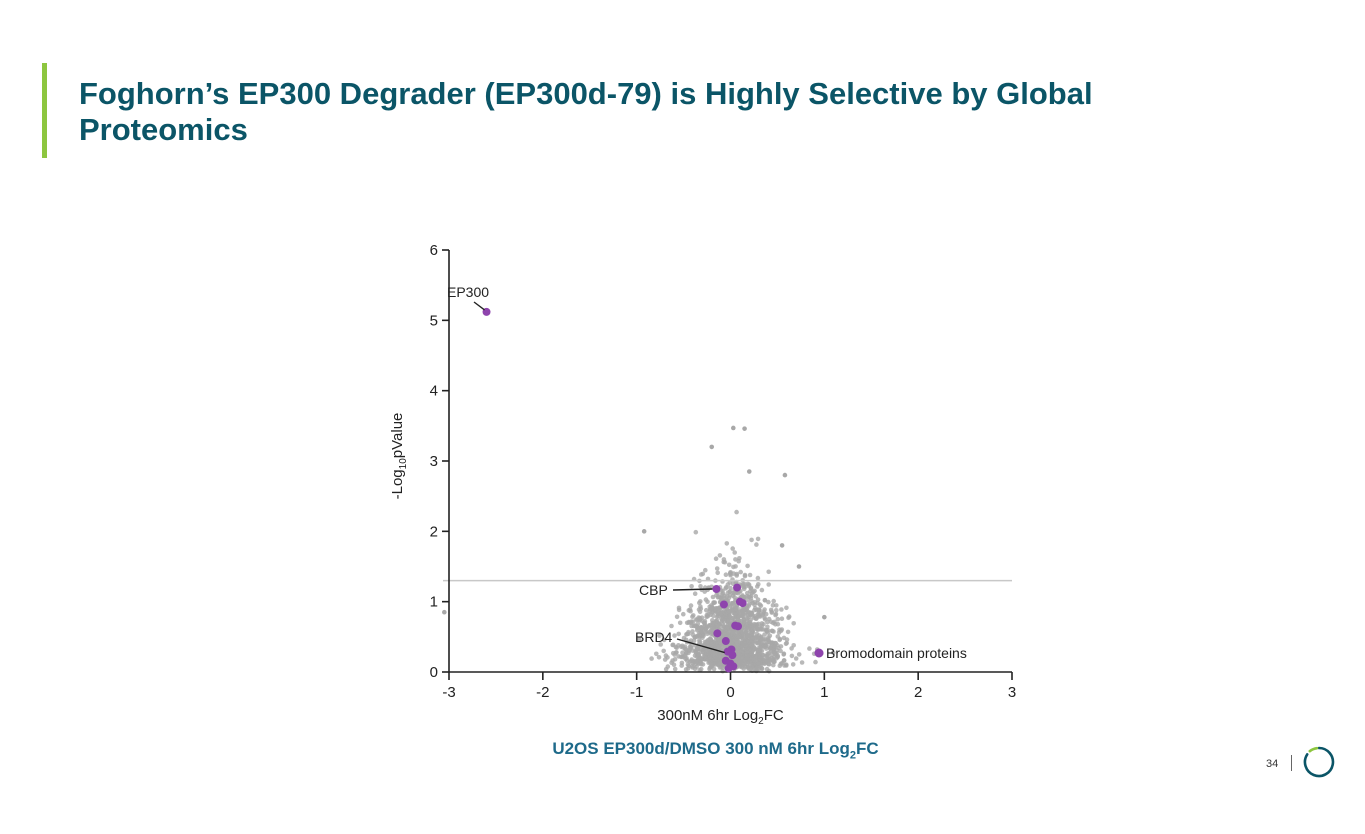 This screenshot has width=1365, height=834. I want to click on y-tick-label: 4, so click(434, 391).